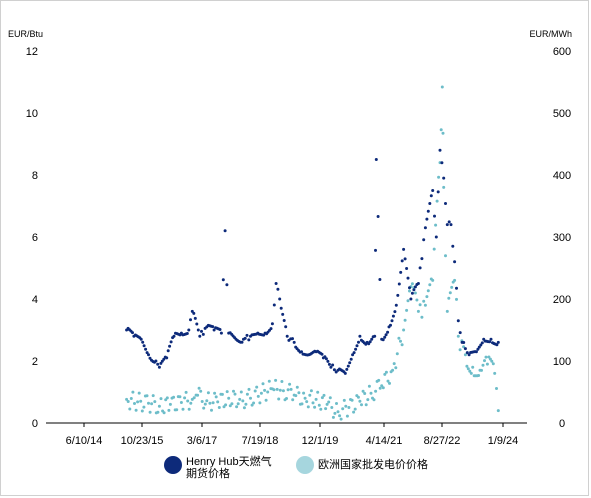 Image resolution: width=591 pixels, height=498 pixels. I want to click on x-tick-label: 6/10/14, so click(84, 441).